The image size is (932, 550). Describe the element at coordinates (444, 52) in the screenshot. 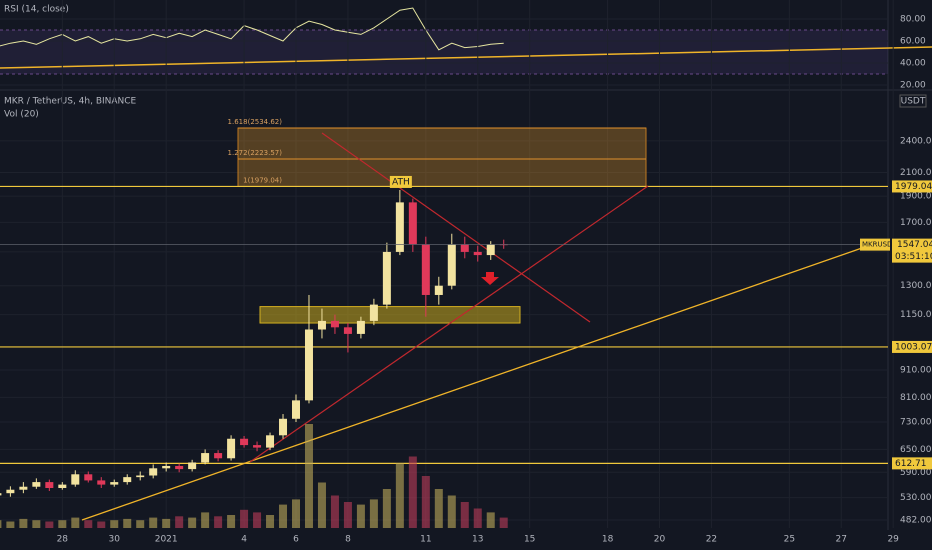

I see `rsi-band` at that location.